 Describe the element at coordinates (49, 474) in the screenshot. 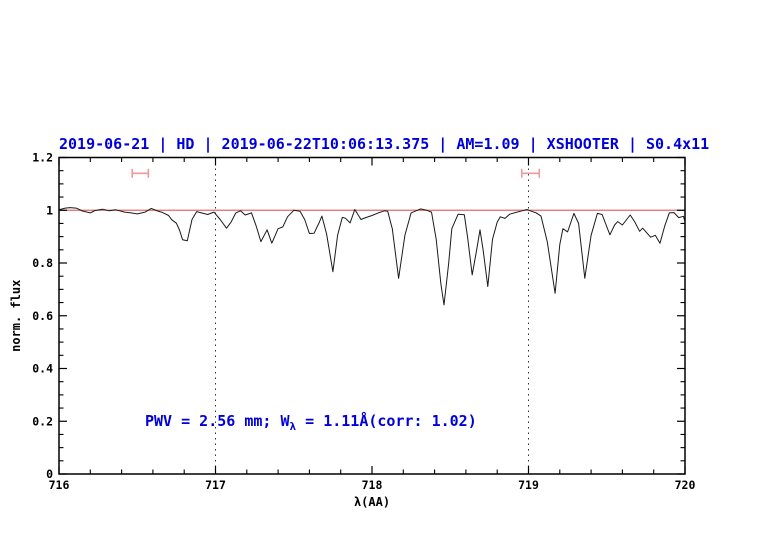

I see `y-tick-label: 0` at that location.